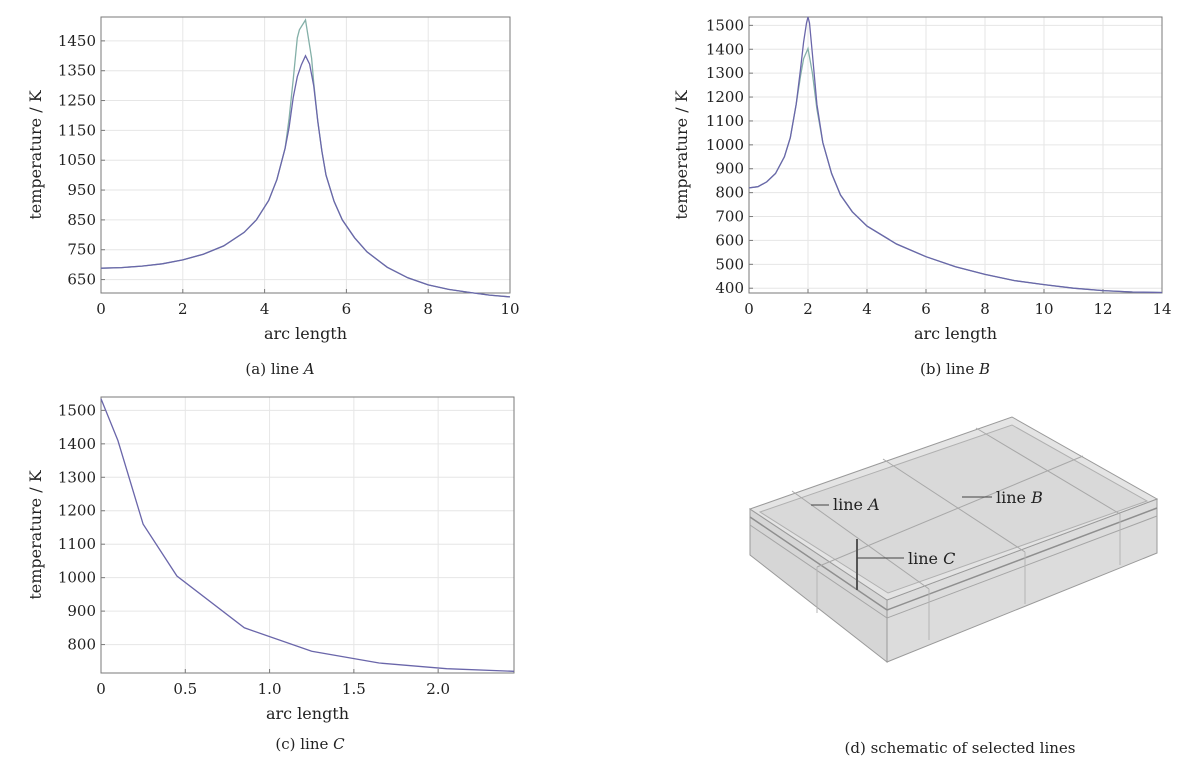 The width and height of the screenshot is (1190, 766). I want to click on caption-c-prefix: (c) line, so click(304, 744).